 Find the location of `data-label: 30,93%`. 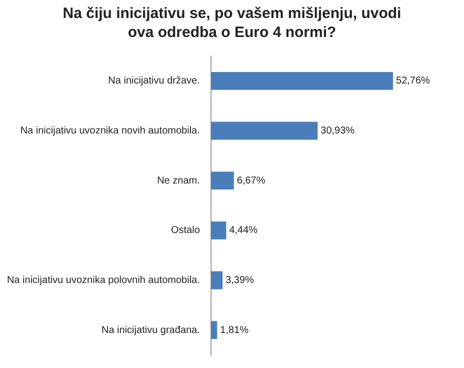

data-label: 30,93% is located at coordinates (337, 131).